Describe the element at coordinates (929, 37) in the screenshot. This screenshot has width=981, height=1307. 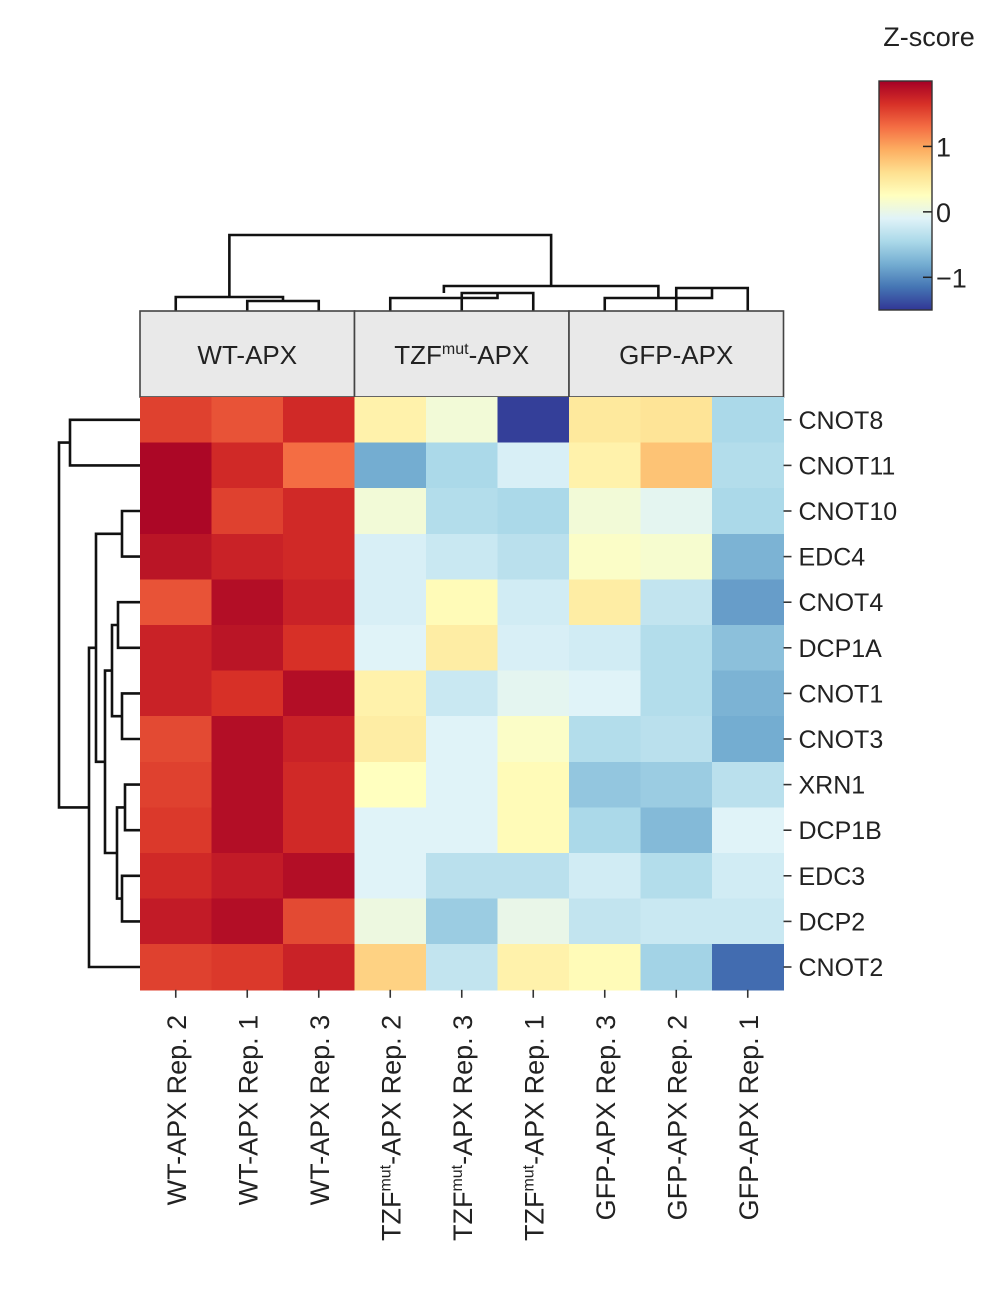
I see `colorbar-title: Z-score` at that location.